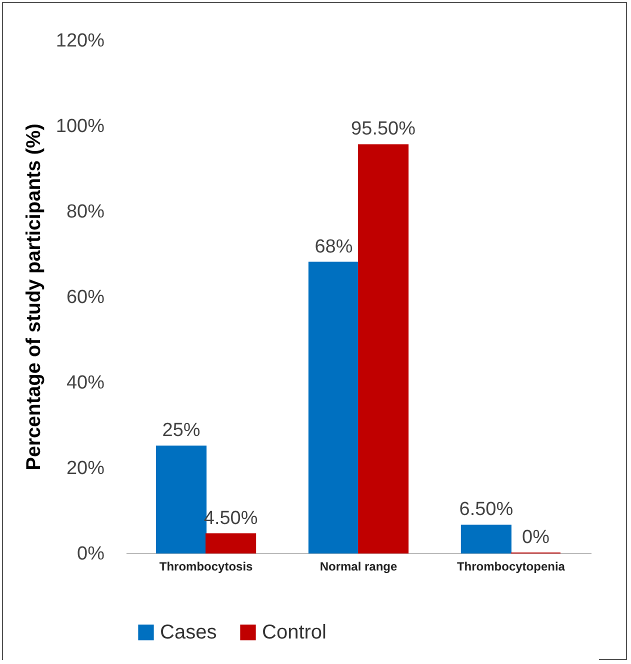 The width and height of the screenshot is (631, 664). Describe the element at coordinates (80, 126) in the screenshot. I see `y-tick-label: 100%` at that location.